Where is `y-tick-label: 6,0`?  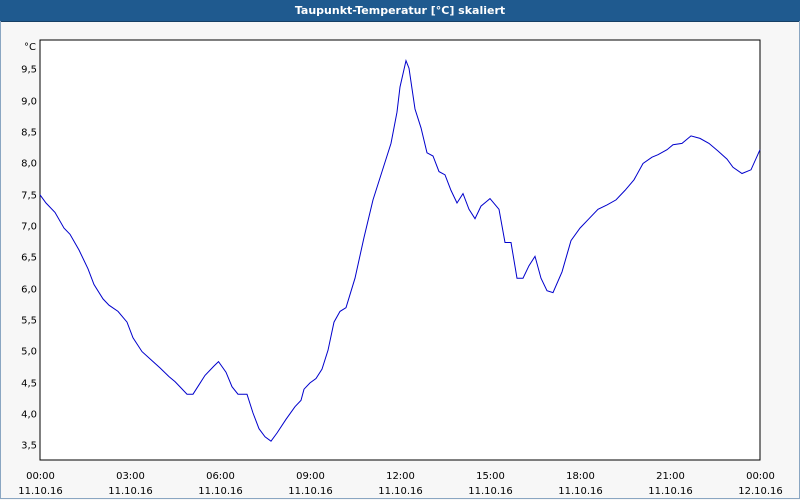 y-tick-label: 6,0 is located at coordinates (29, 290).